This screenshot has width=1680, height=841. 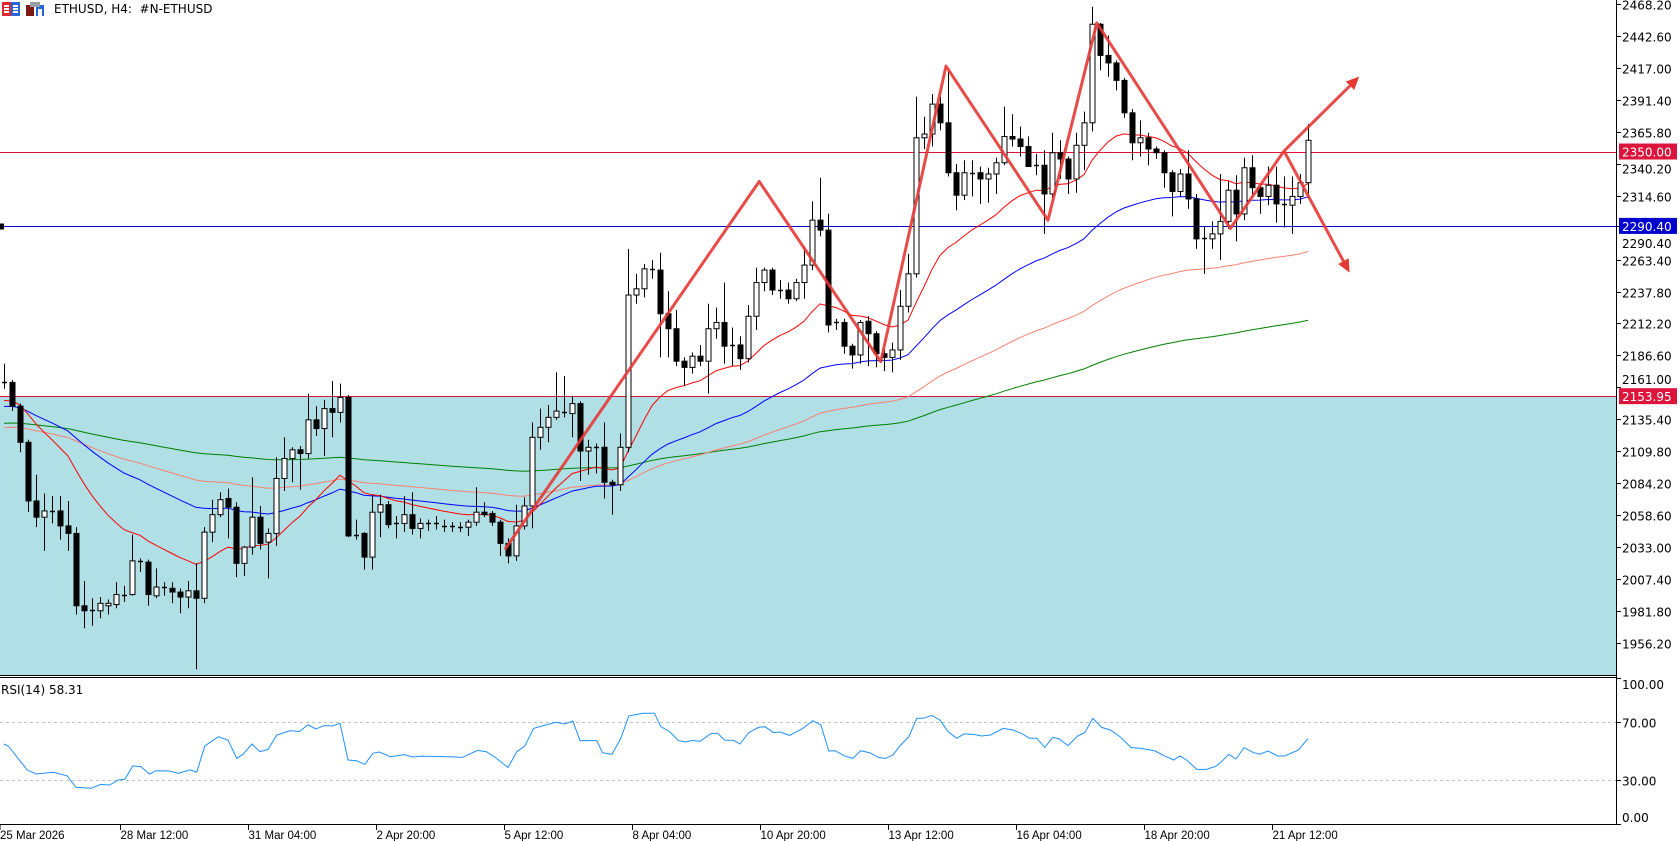 What do you see at coordinates (1647, 380) in the screenshot?
I see `price-axis-label: 2161.00` at bounding box center [1647, 380].